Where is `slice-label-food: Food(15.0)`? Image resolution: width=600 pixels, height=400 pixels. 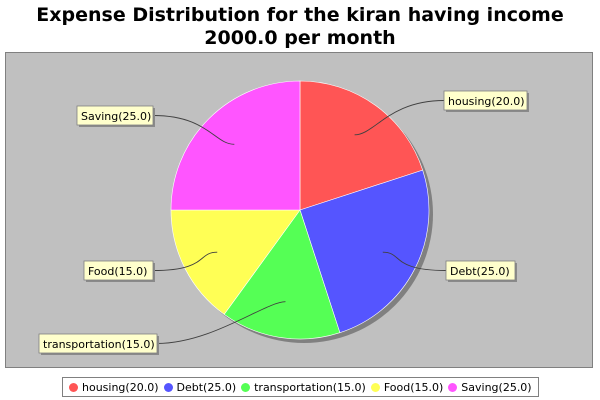 slice-label-food: Food(15.0) is located at coordinates (117, 271).